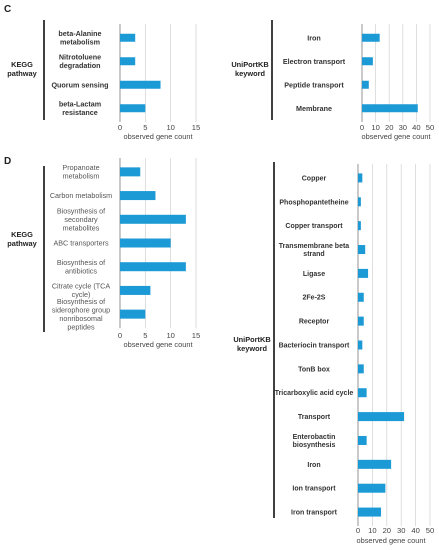  Describe the element at coordinates (314, 178) in the screenshot. I see `category-label: Copper` at that location.